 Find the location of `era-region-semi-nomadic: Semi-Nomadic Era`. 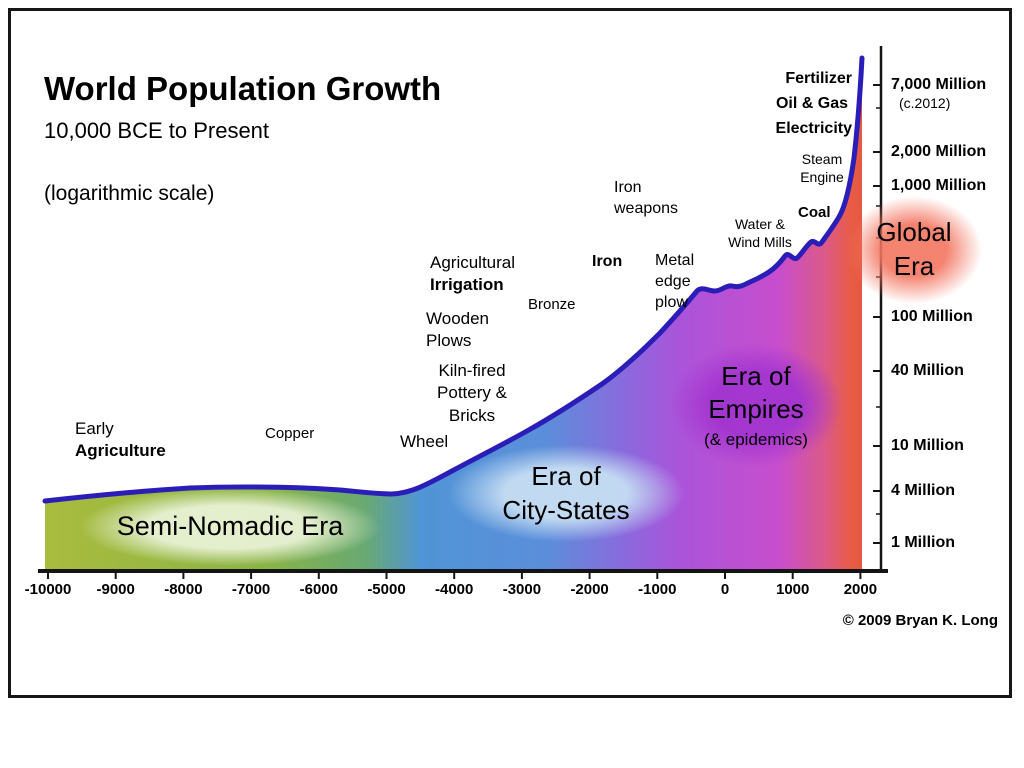

era-region-semi-nomadic: Semi-Nomadic Era is located at coordinates (230, 527).